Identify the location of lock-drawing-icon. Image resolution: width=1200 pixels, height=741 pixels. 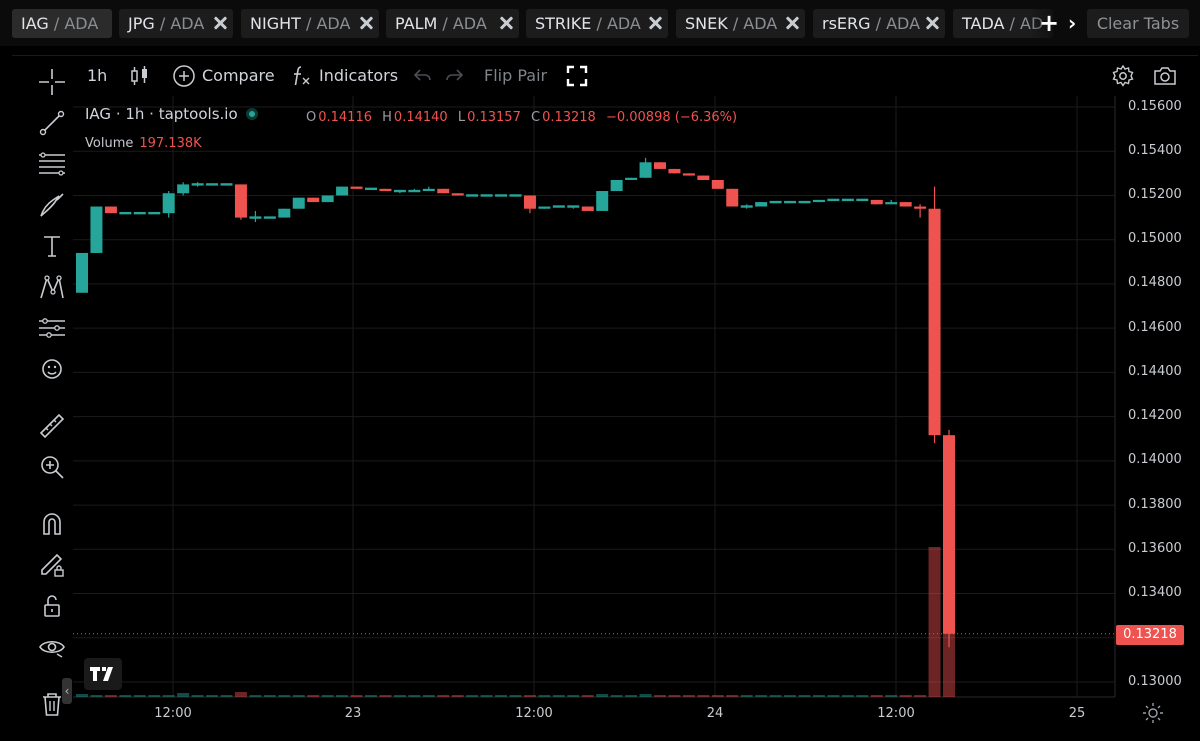
(52, 565).